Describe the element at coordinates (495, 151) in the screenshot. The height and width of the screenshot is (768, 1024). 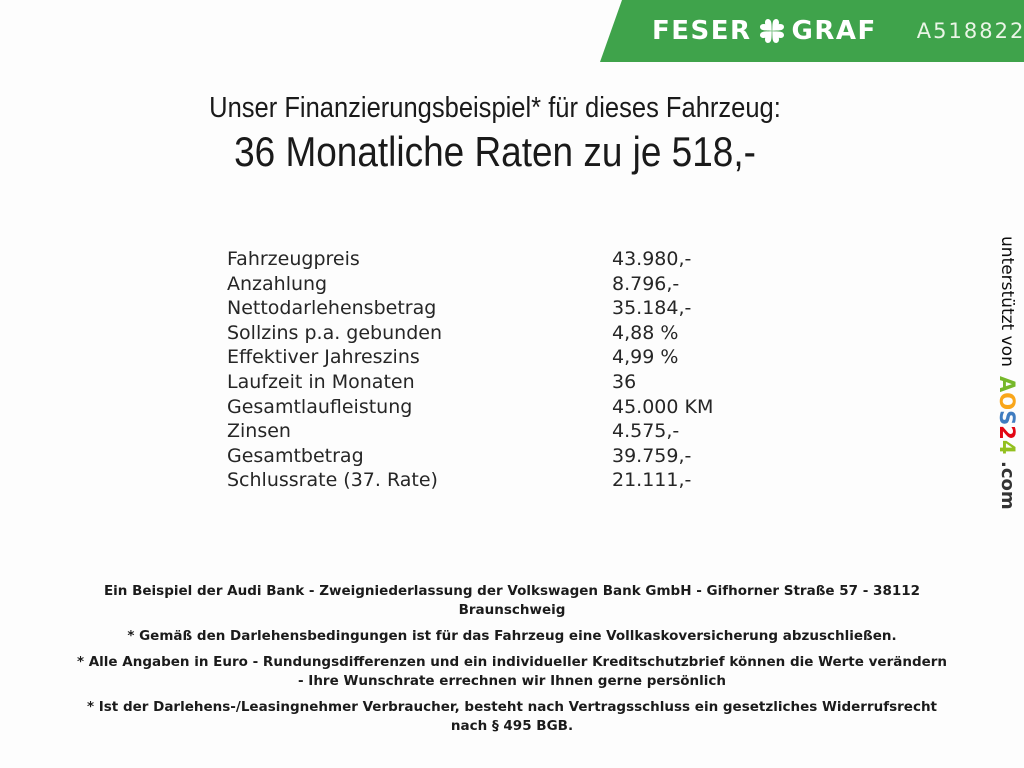
I see `headline-monthly-rate: 36 Monatliche Raten zu je 518,-` at that location.